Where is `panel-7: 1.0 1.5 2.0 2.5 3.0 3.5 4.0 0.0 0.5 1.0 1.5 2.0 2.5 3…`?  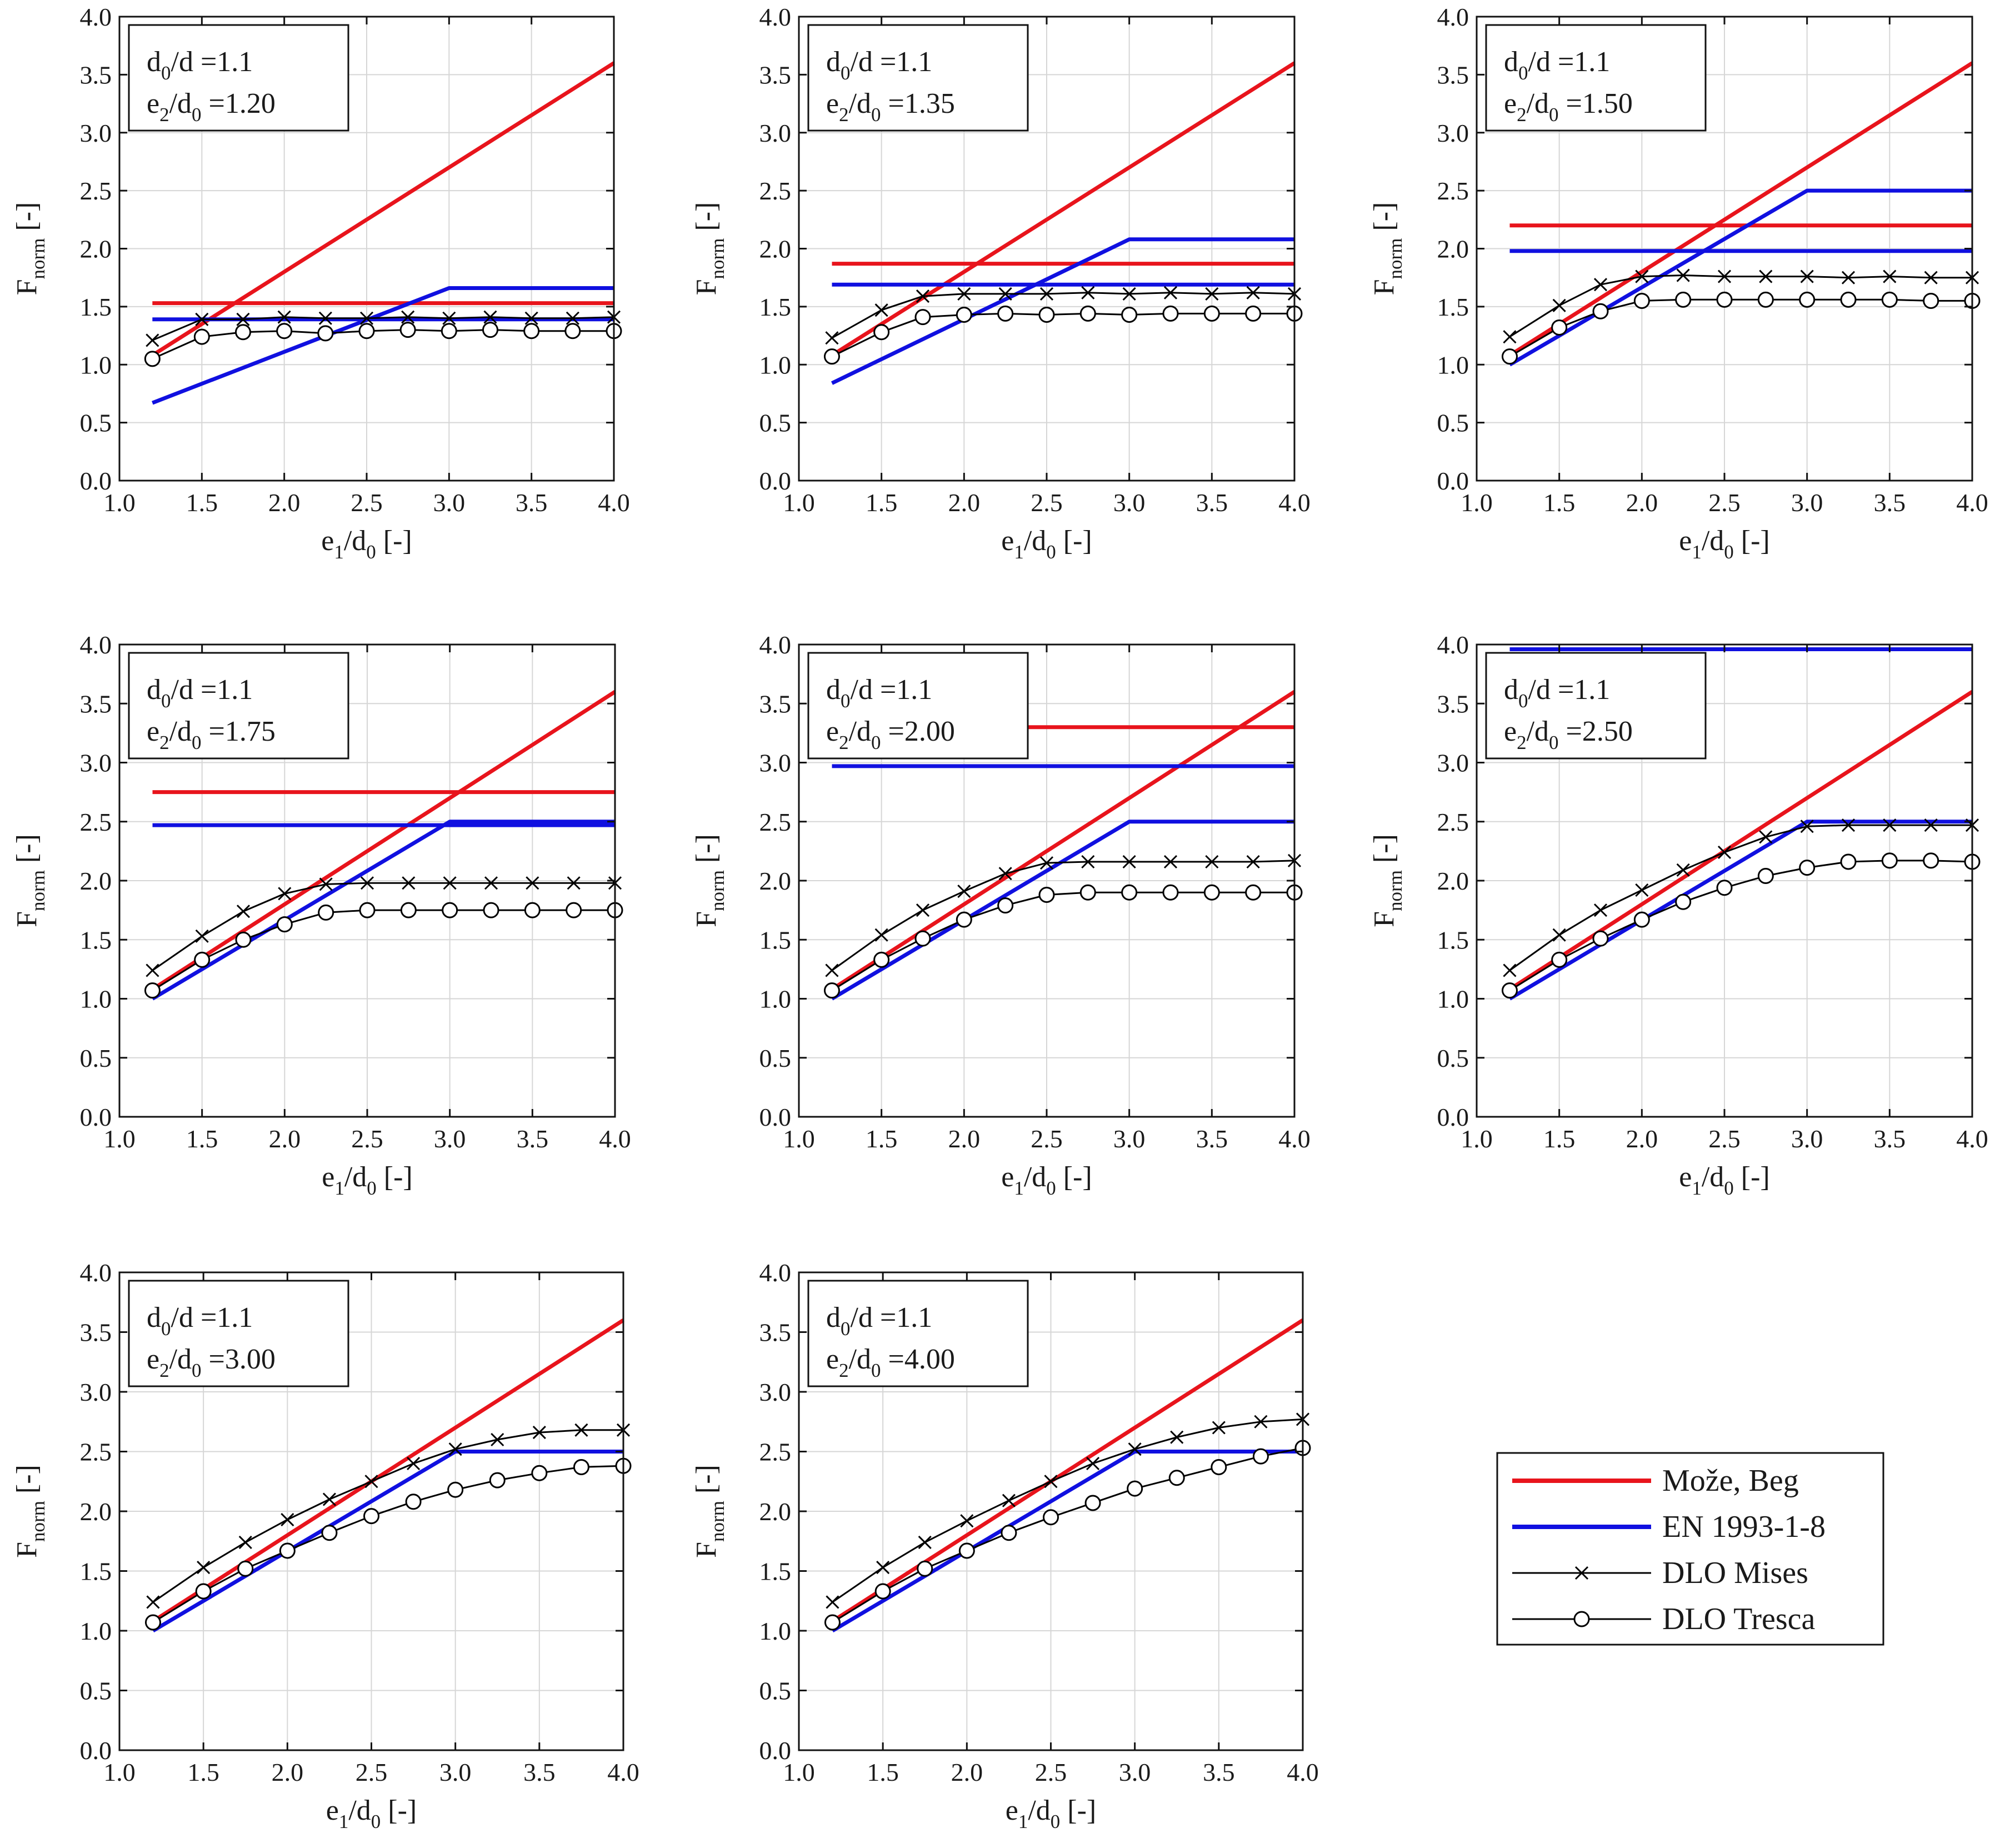
panel-7: 1.0 1.5 2.0 2.5 3.0 3.5 4.0 0.0 0.5 1.0 1.5 2.0 2.5 3… is located at coordinates (325, 1545).